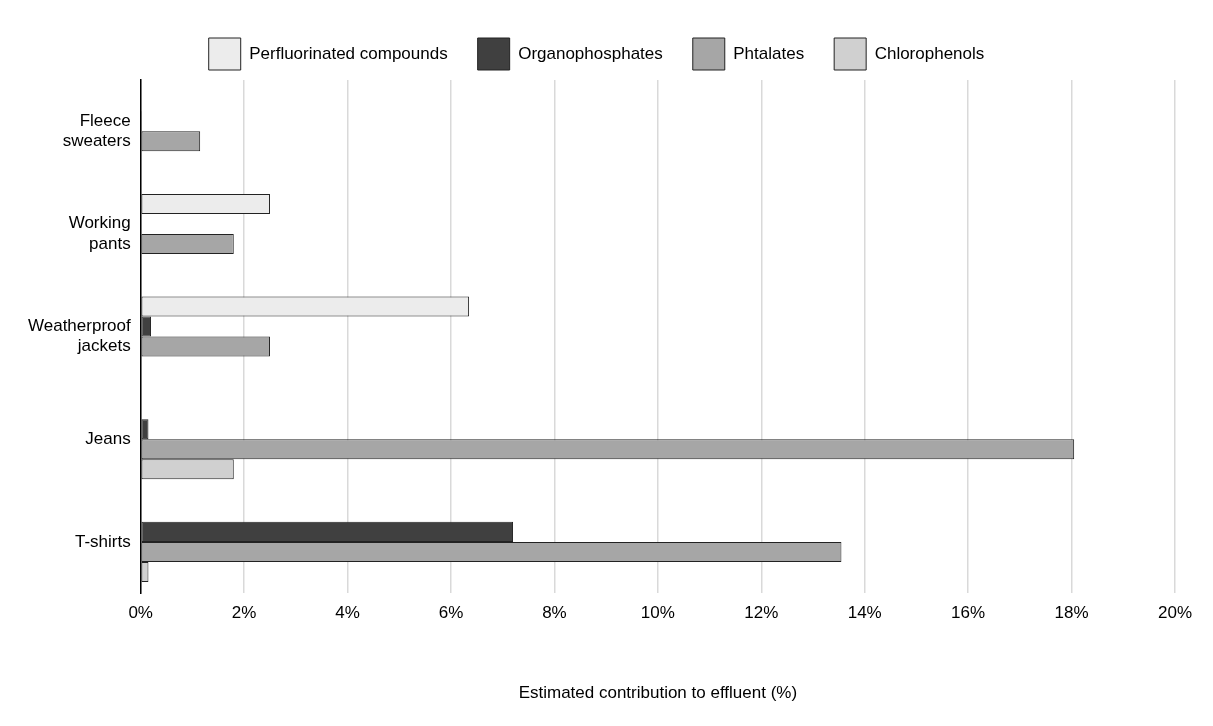 The height and width of the screenshot is (726, 1213). What do you see at coordinates (1071, 613) in the screenshot?
I see `x-tick-label: 18%` at bounding box center [1071, 613].